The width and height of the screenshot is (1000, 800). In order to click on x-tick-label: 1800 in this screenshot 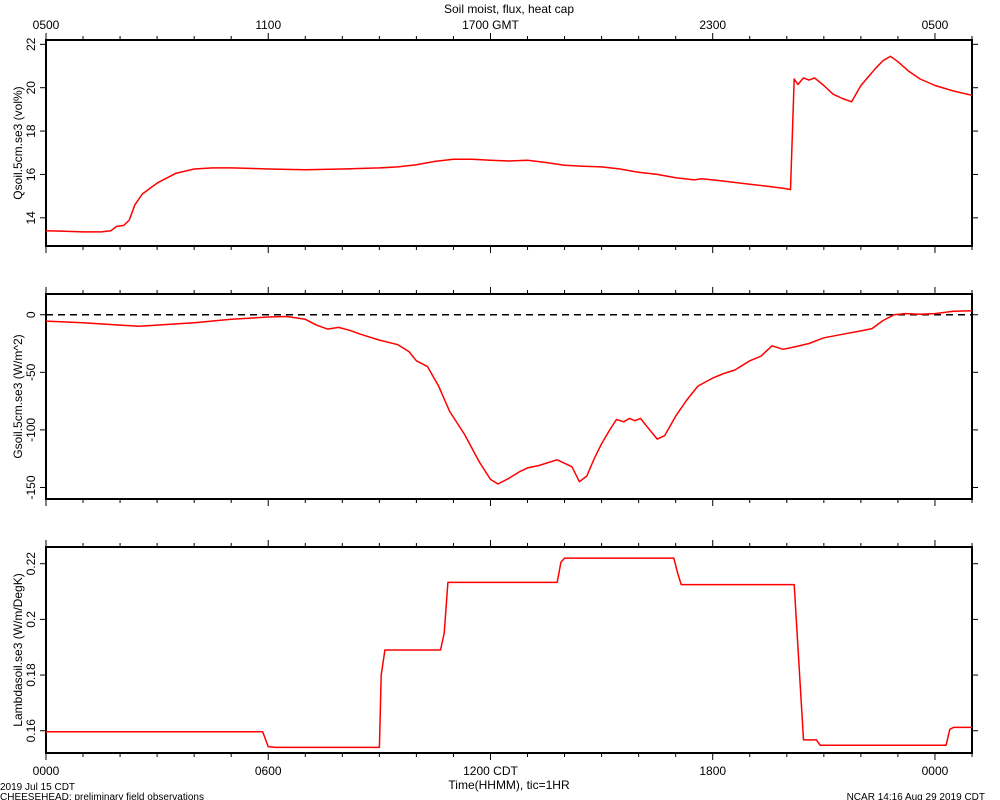, I will do `click(712, 771)`.